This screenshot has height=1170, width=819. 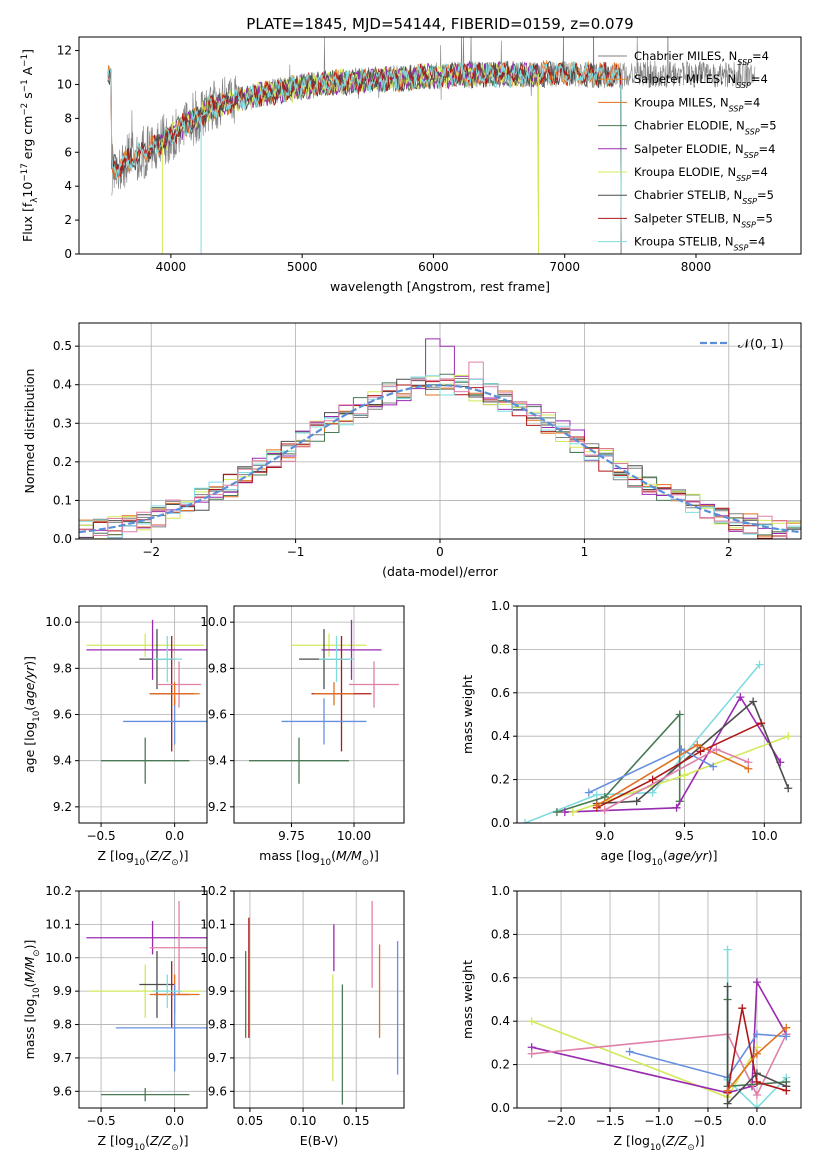 I want to click on y-tick-label: 10, so click(x=64, y=84).